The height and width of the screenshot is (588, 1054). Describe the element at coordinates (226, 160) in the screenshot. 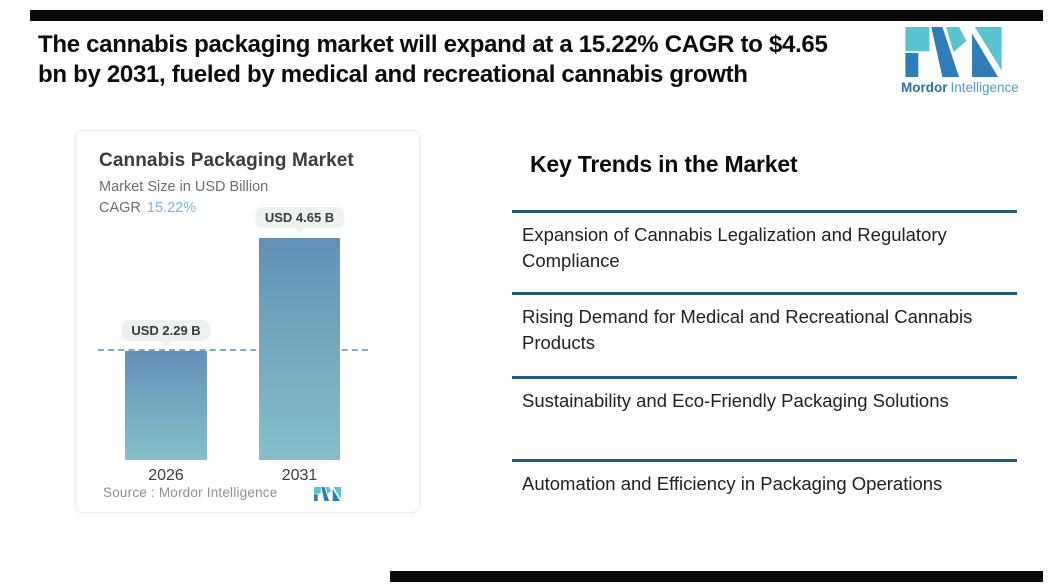

I see `chart-title: Cannabis Packaging Market` at that location.